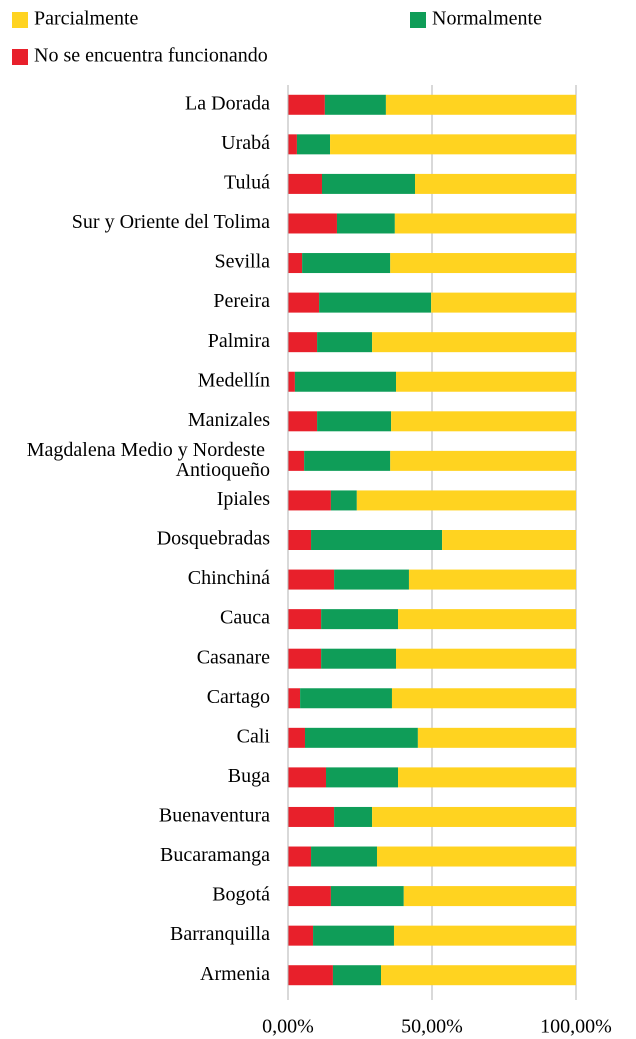 The width and height of the screenshot is (636, 1039). Describe the element at coordinates (254, 736) in the screenshot. I see `y-tick-label: Cali` at that location.